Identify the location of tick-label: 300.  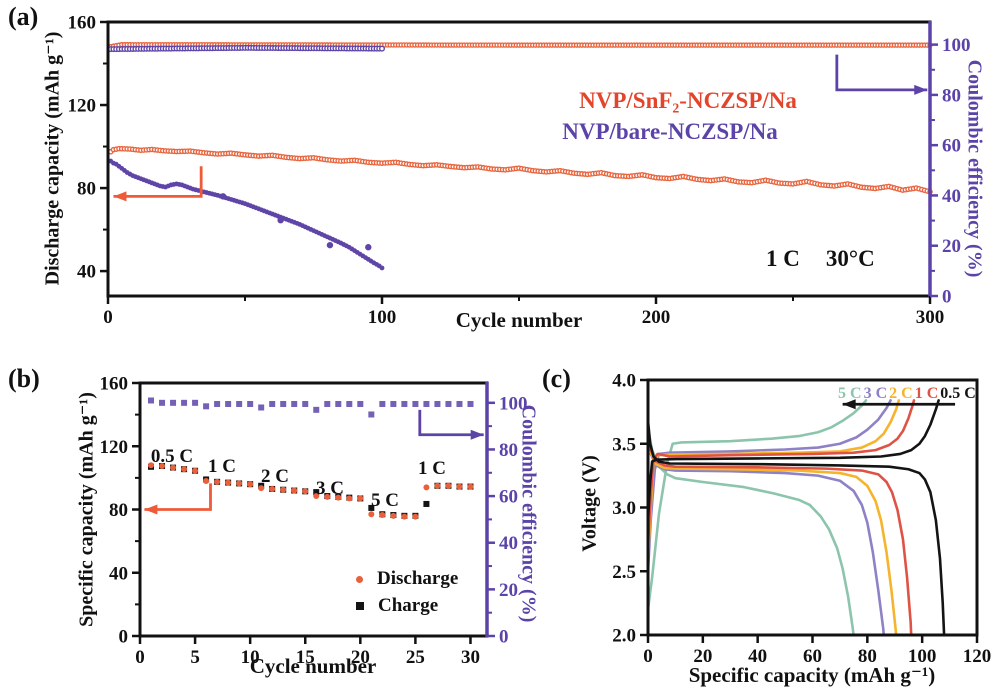
(930, 317).